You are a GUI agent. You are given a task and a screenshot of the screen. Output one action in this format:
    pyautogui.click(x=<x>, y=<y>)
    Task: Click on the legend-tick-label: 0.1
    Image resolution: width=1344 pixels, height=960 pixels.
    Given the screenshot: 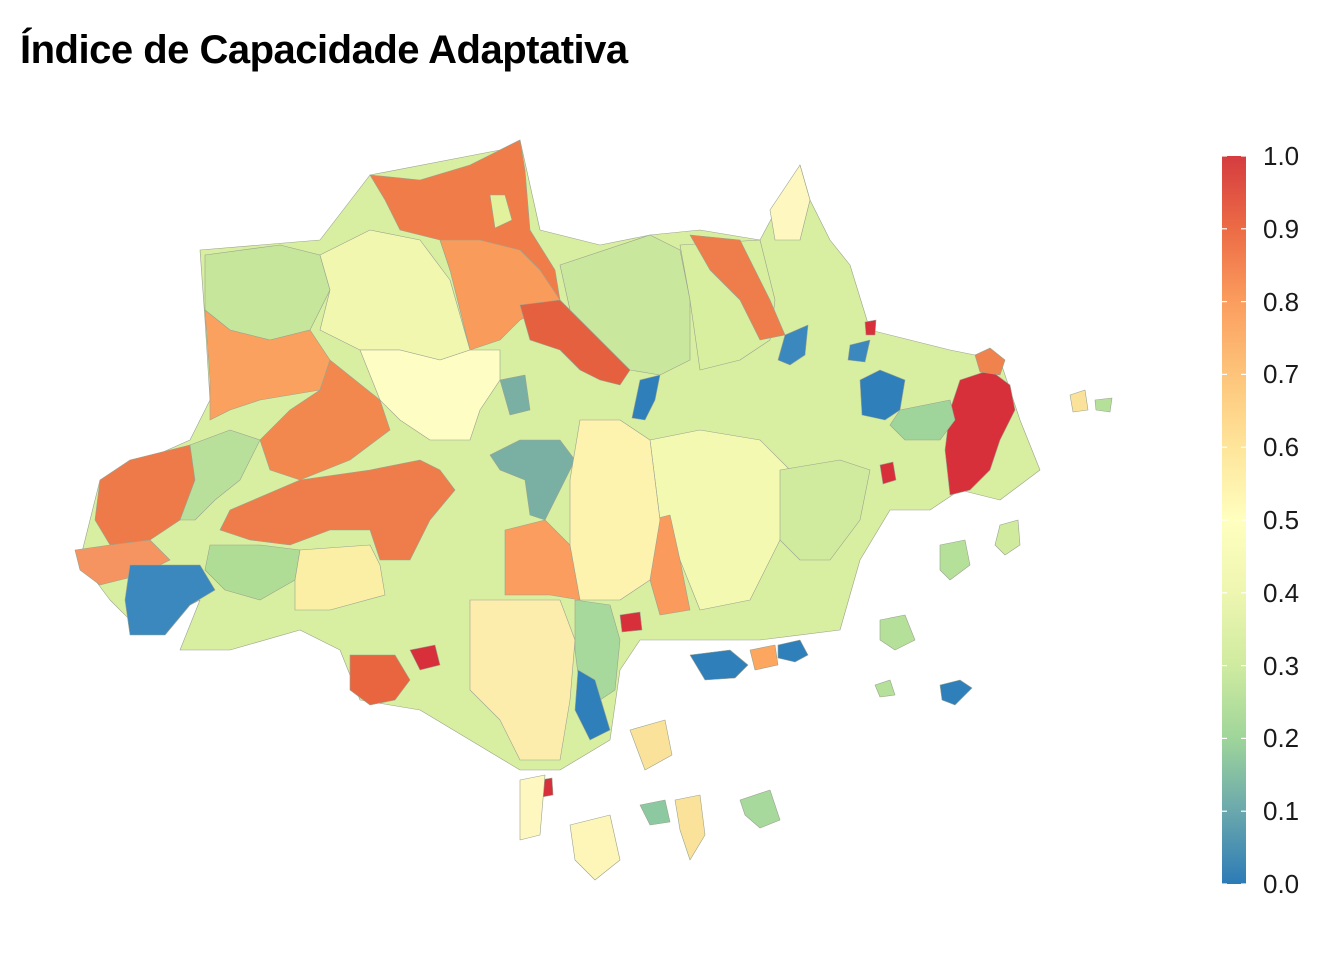 What is the action you would take?
    pyautogui.click(x=1281, y=811)
    